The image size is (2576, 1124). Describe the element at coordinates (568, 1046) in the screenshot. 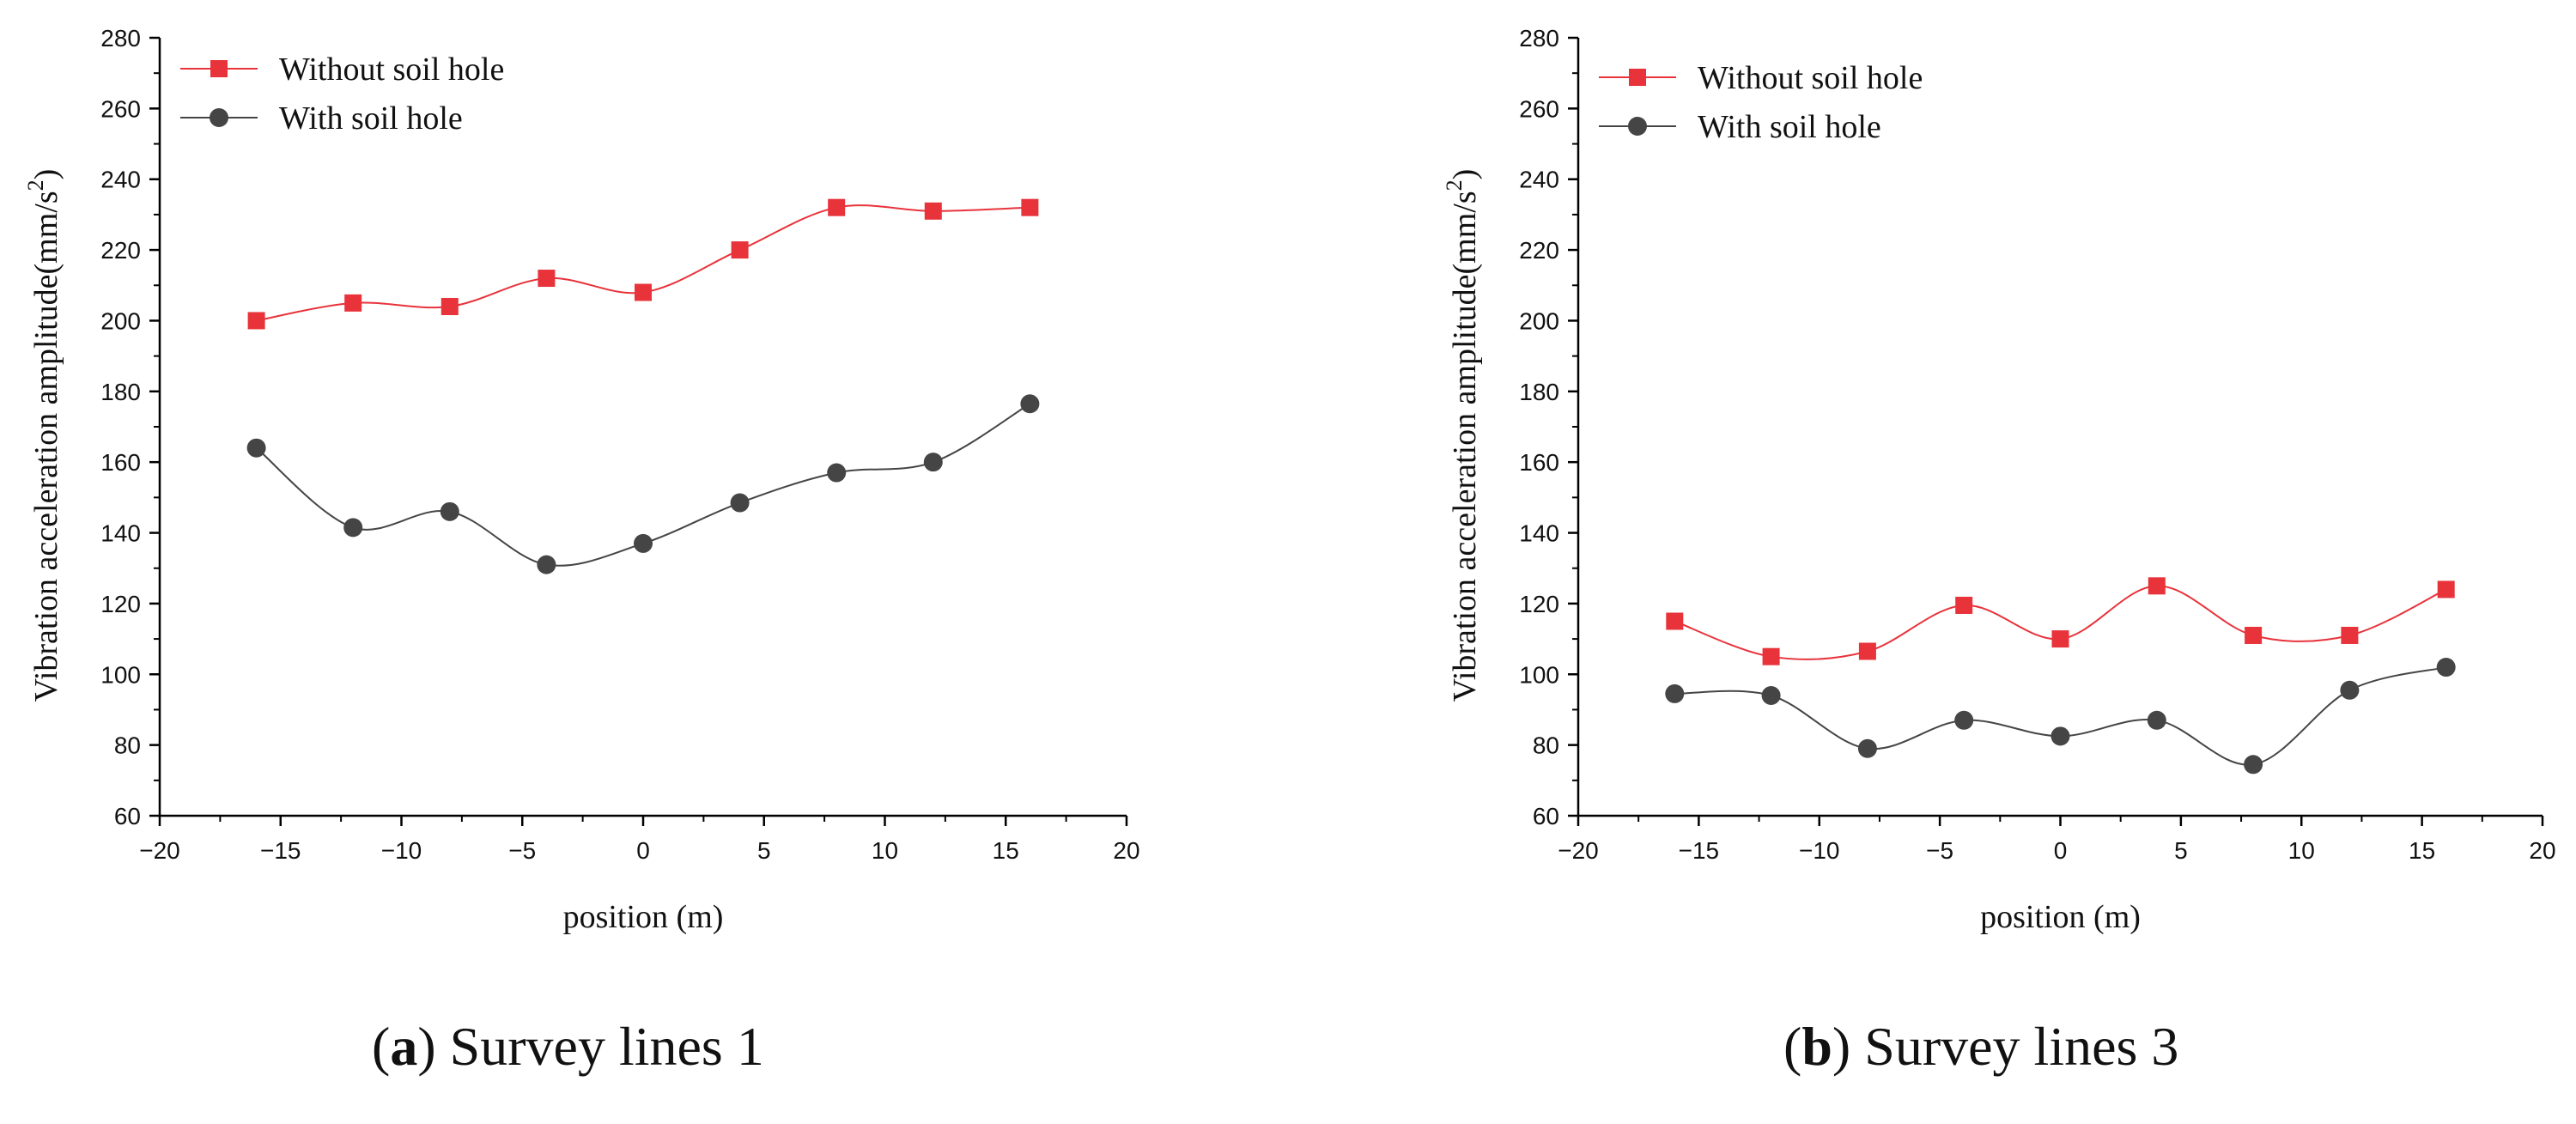

I see `figure-caption: (a) Survey lines 1` at that location.